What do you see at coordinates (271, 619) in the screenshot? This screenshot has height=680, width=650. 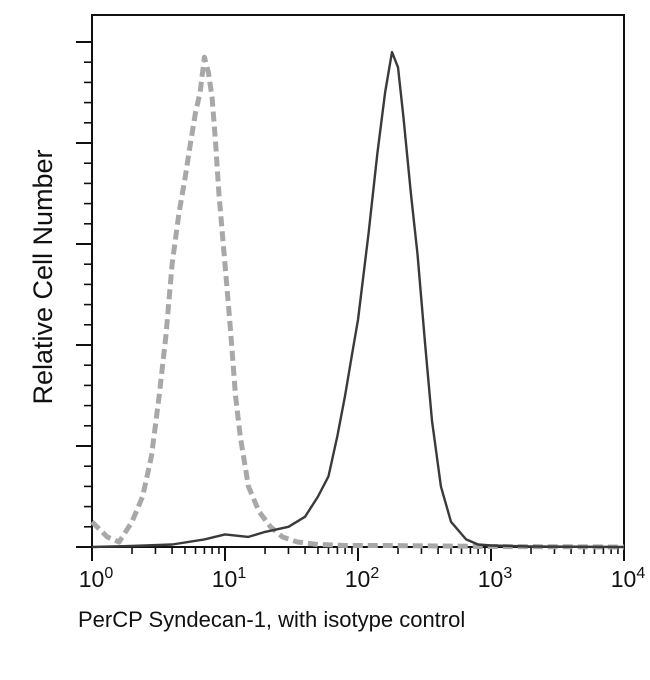 I see `x-axis-label: PerCP Syndecan-1, with isotype control` at bounding box center [271, 619].